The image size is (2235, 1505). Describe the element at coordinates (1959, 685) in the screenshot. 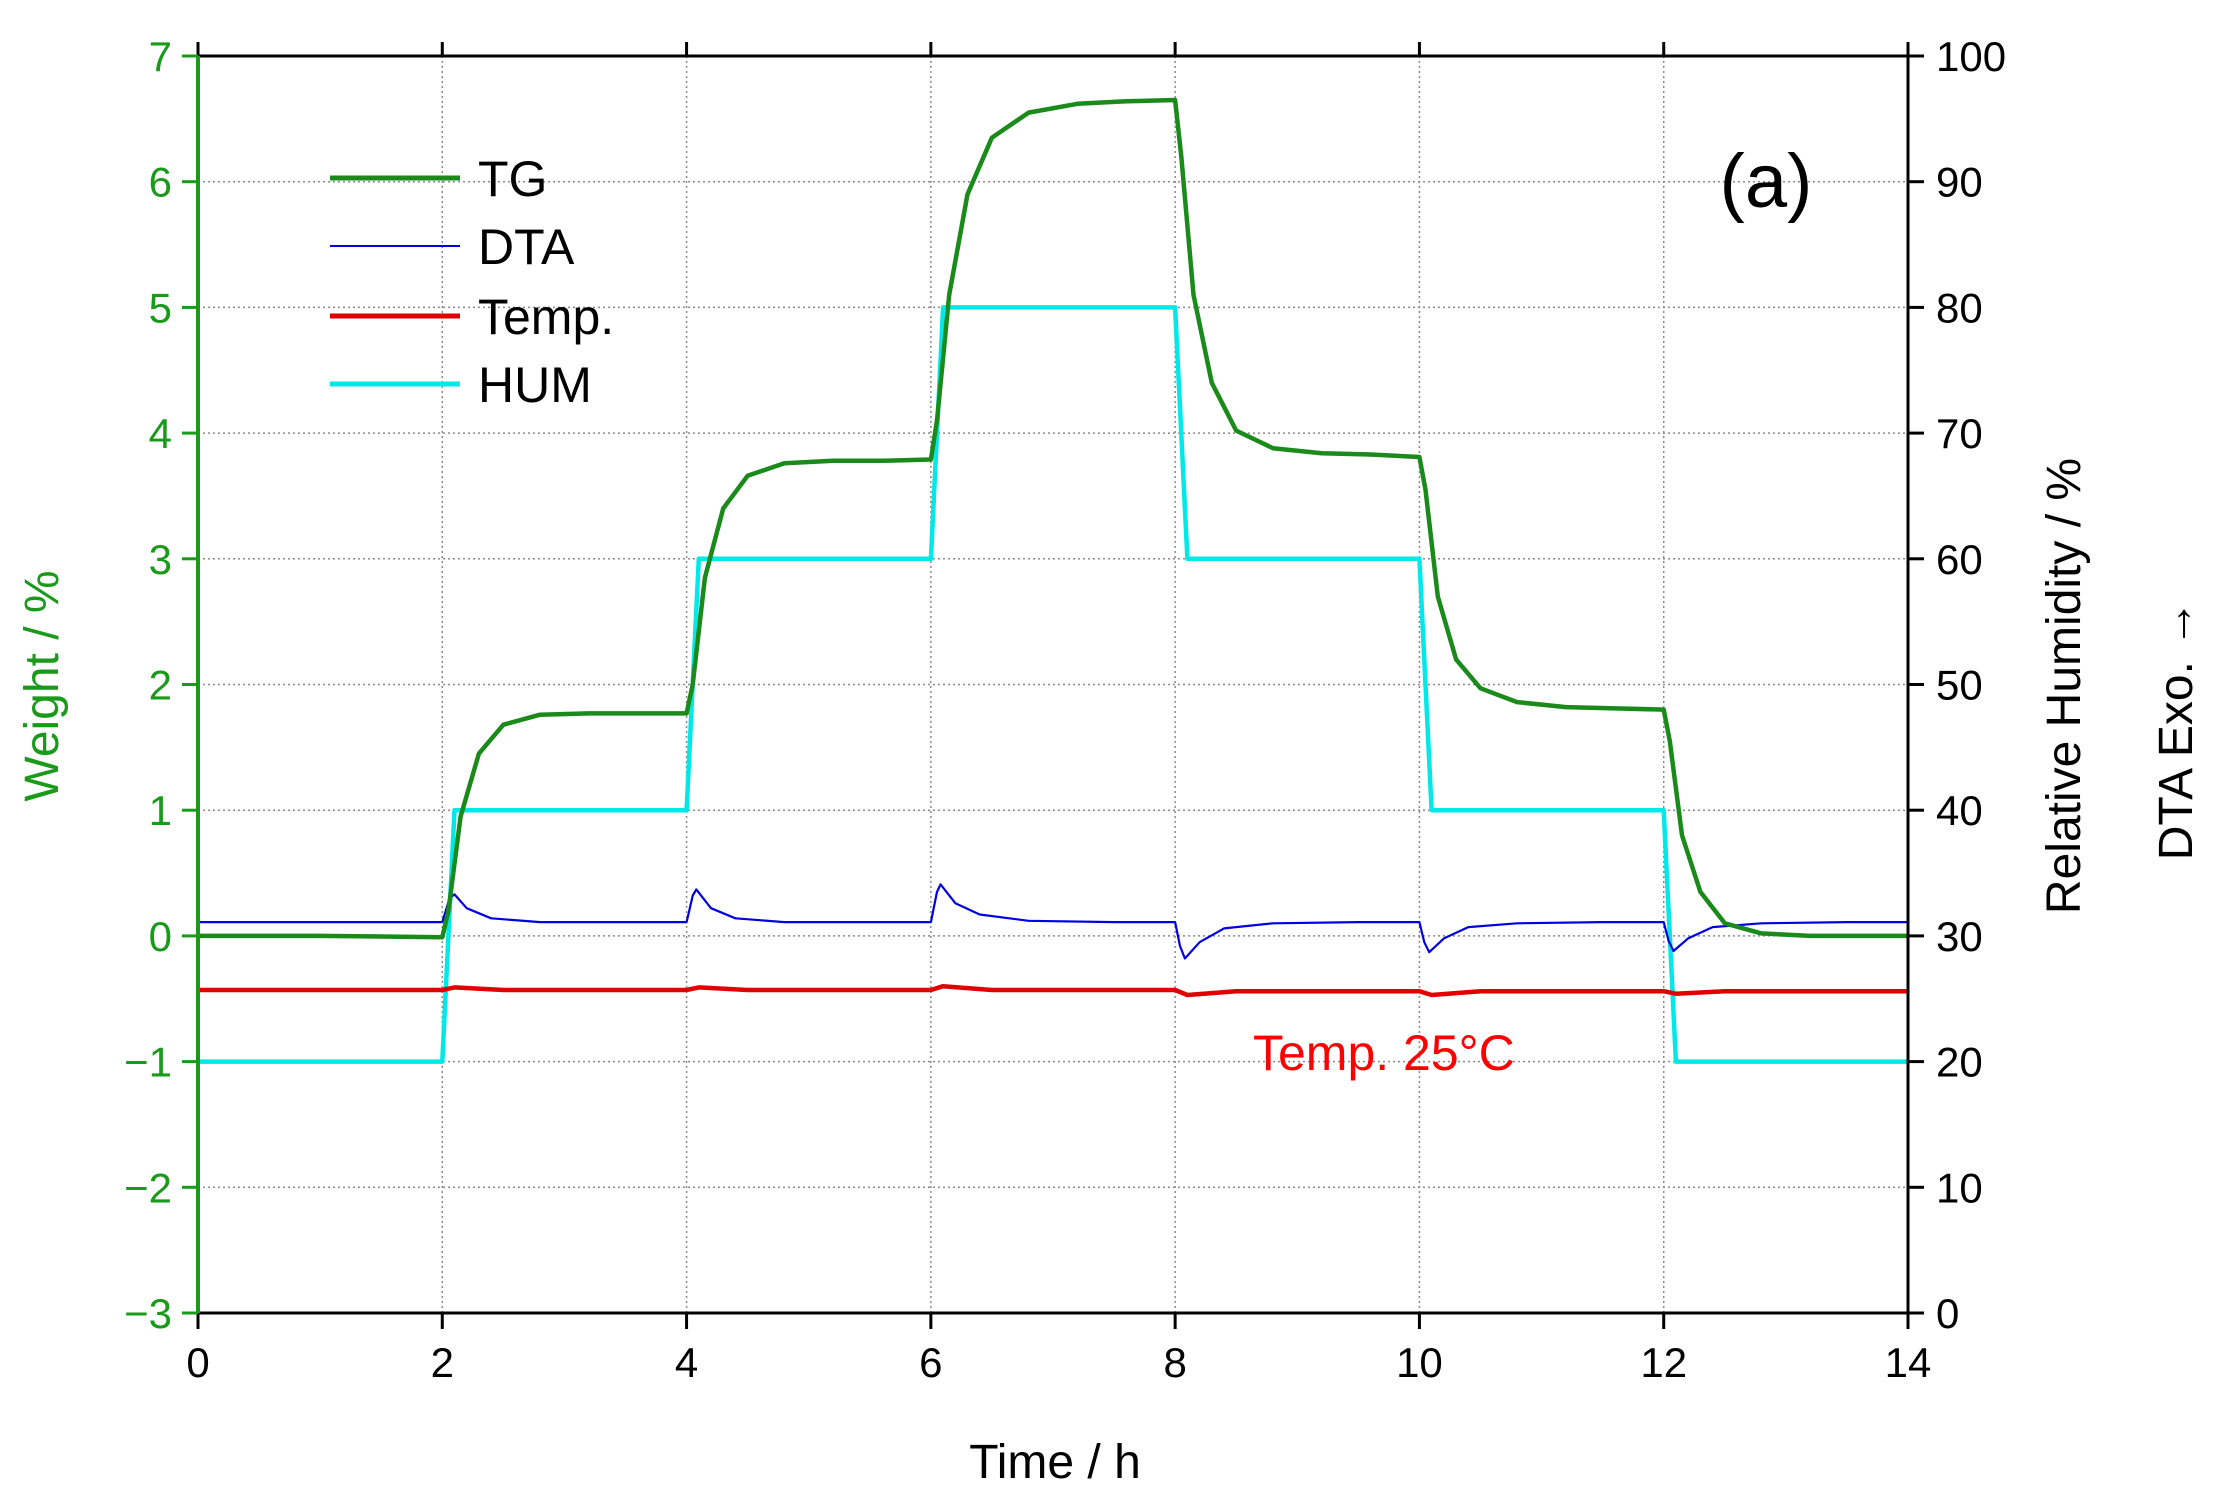

I see `y-right-tick-label: 50` at that location.